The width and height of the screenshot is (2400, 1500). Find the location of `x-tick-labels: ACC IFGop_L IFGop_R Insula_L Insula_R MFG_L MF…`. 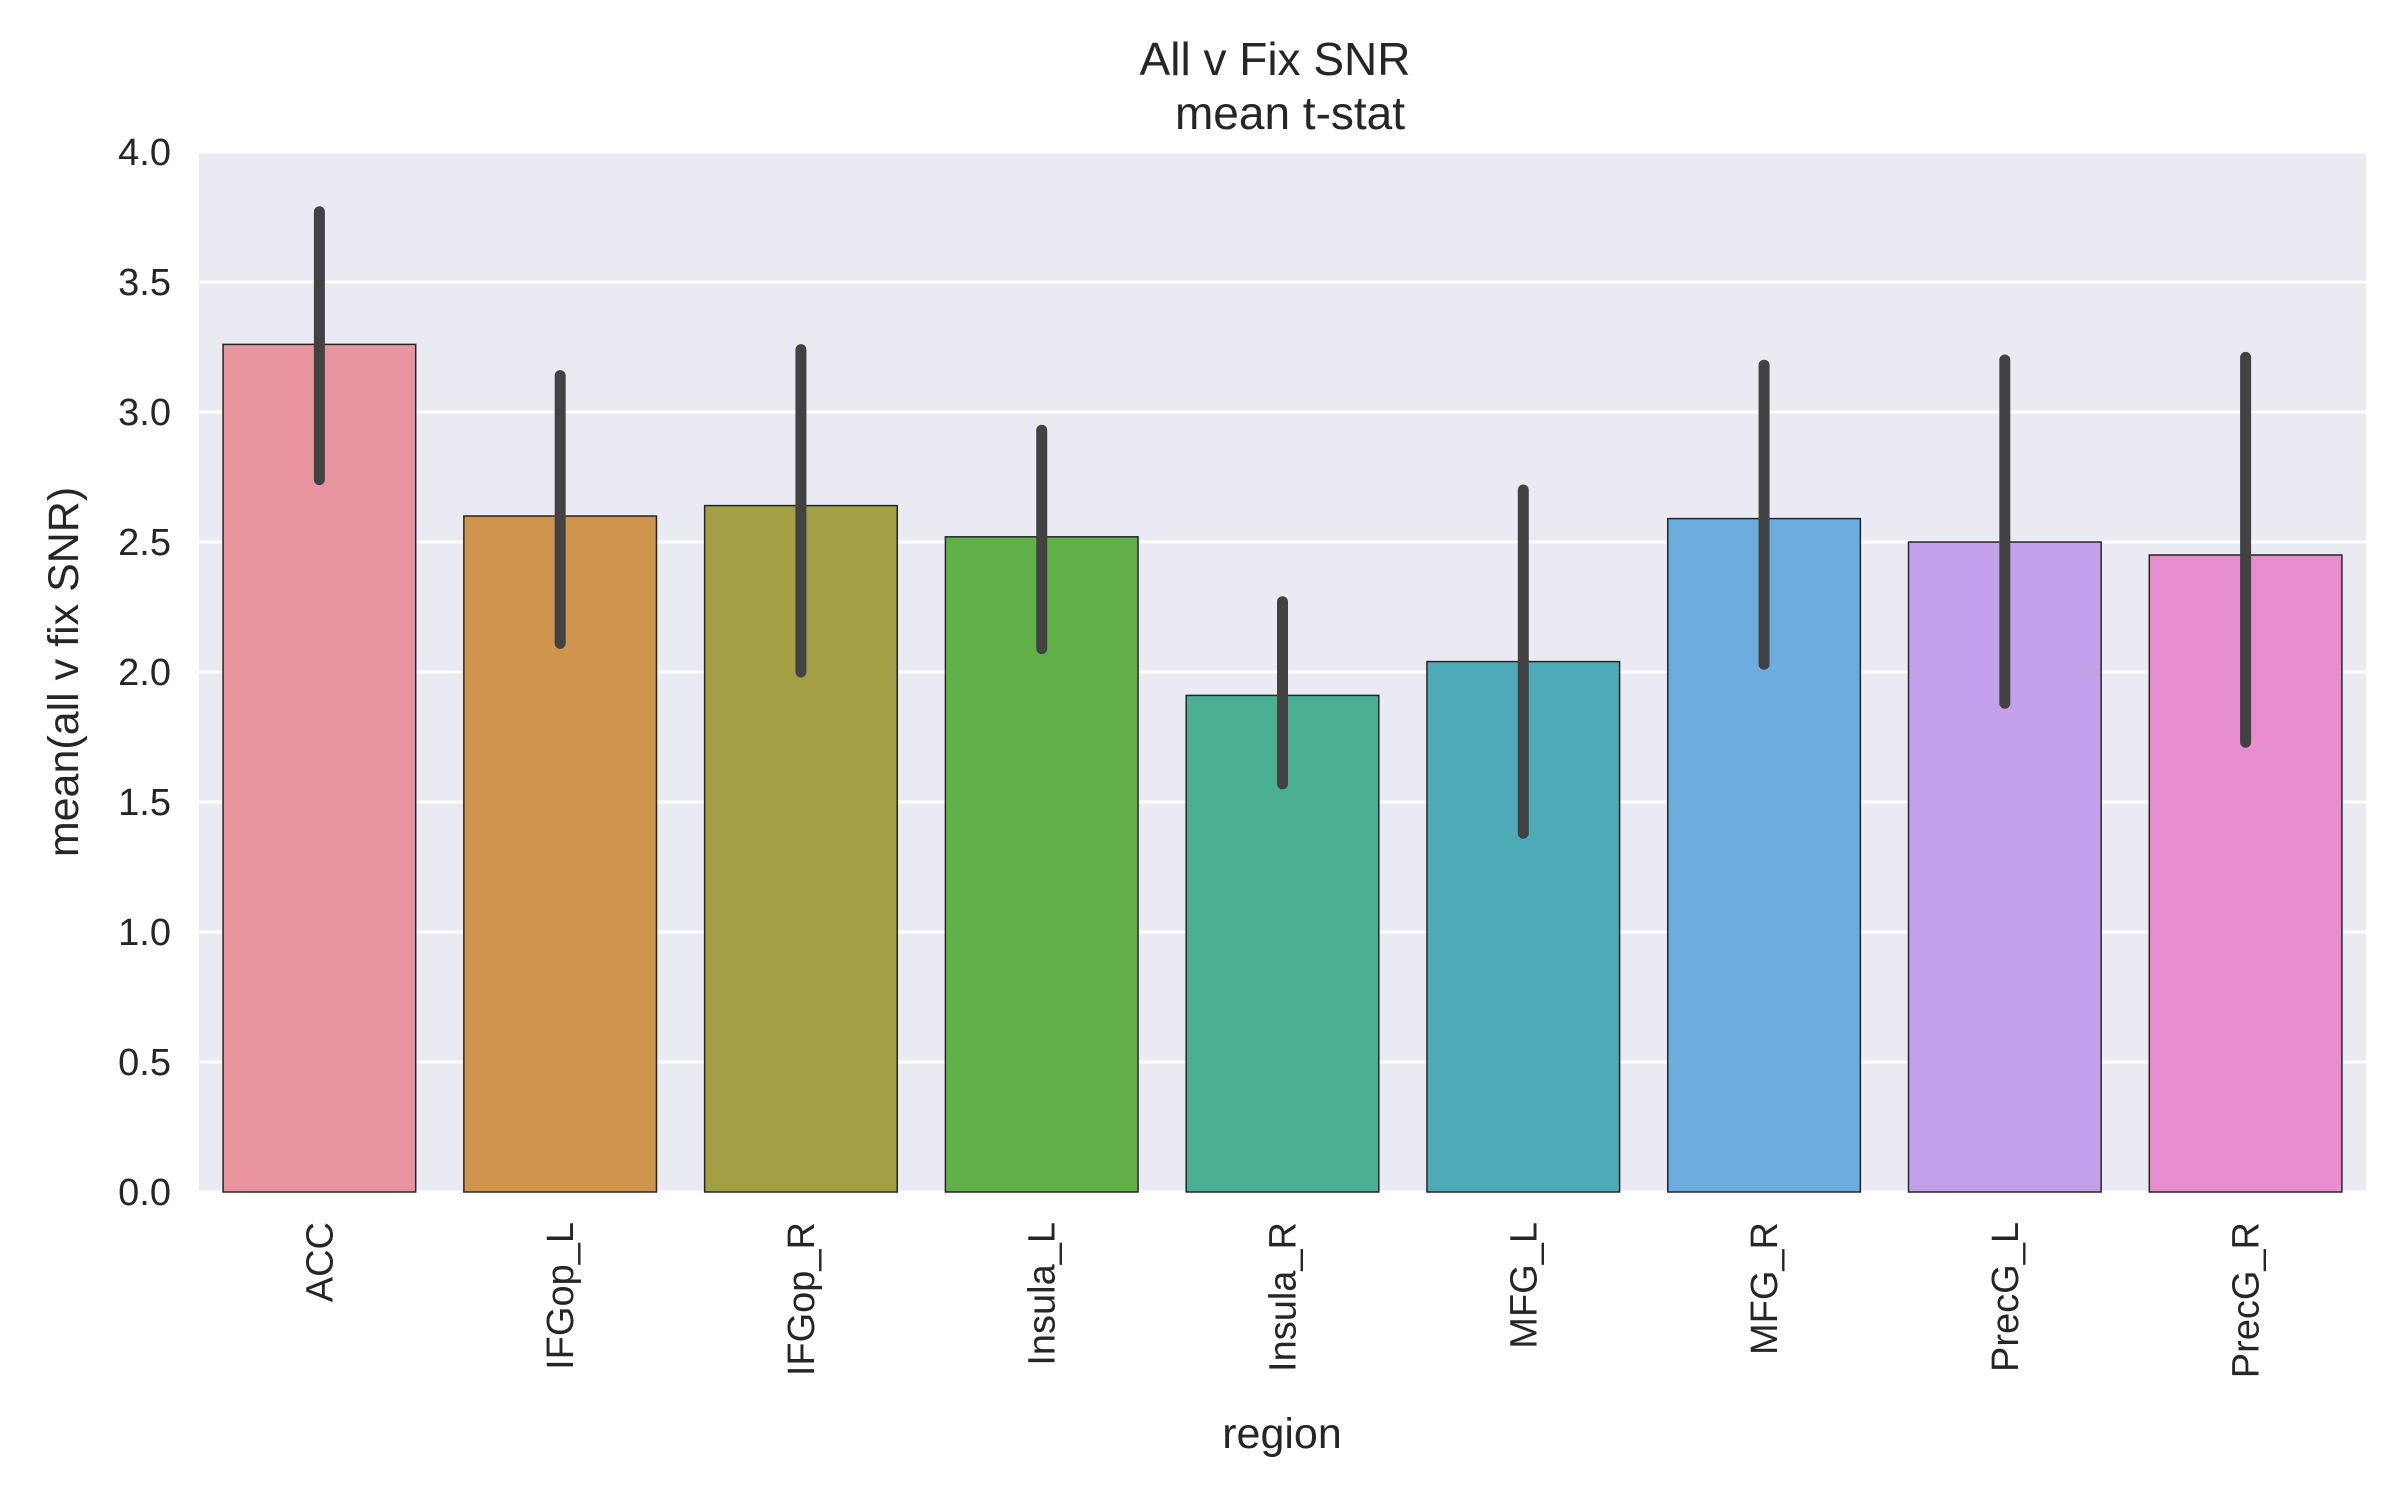

x-tick-labels: ACC IFGop_L IFGop_R Insula_L Insula_R MFG_L MF… is located at coordinates (1283, 1300).